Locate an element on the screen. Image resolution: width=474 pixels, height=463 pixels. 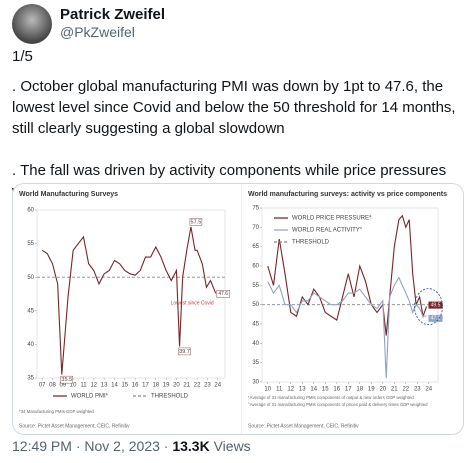
annotation: 47.1 is located at coordinates (435, 319).